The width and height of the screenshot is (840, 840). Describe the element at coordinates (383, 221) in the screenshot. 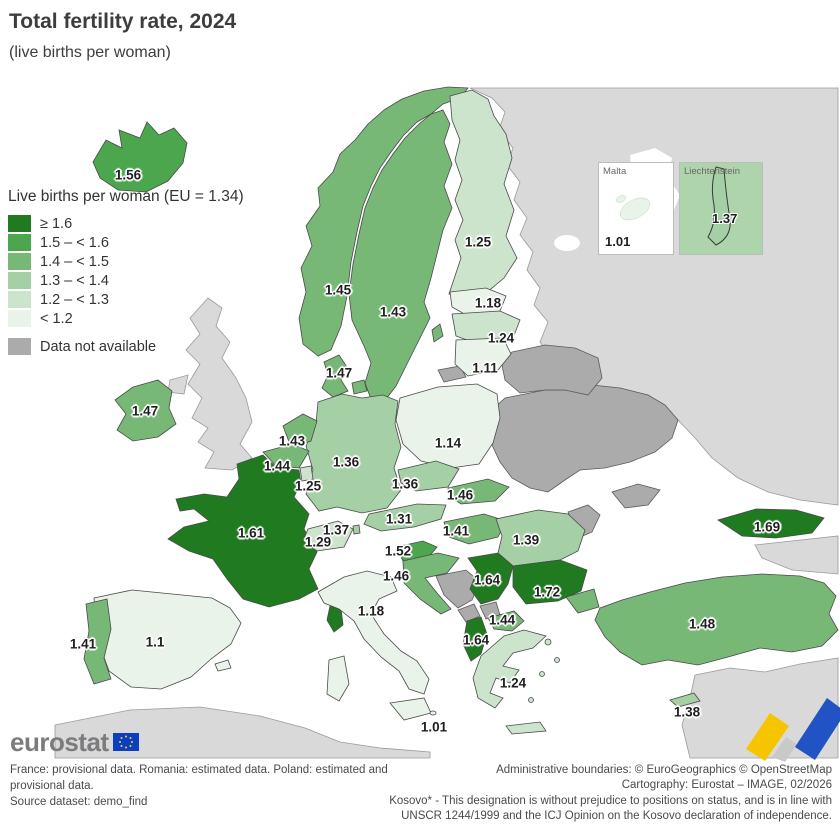

I see `country-norway` at that location.